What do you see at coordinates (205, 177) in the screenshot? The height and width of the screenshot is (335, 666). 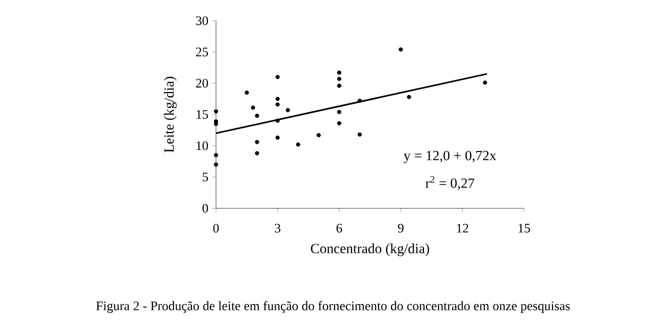 I see `y-tick-label: 5` at bounding box center [205, 177].